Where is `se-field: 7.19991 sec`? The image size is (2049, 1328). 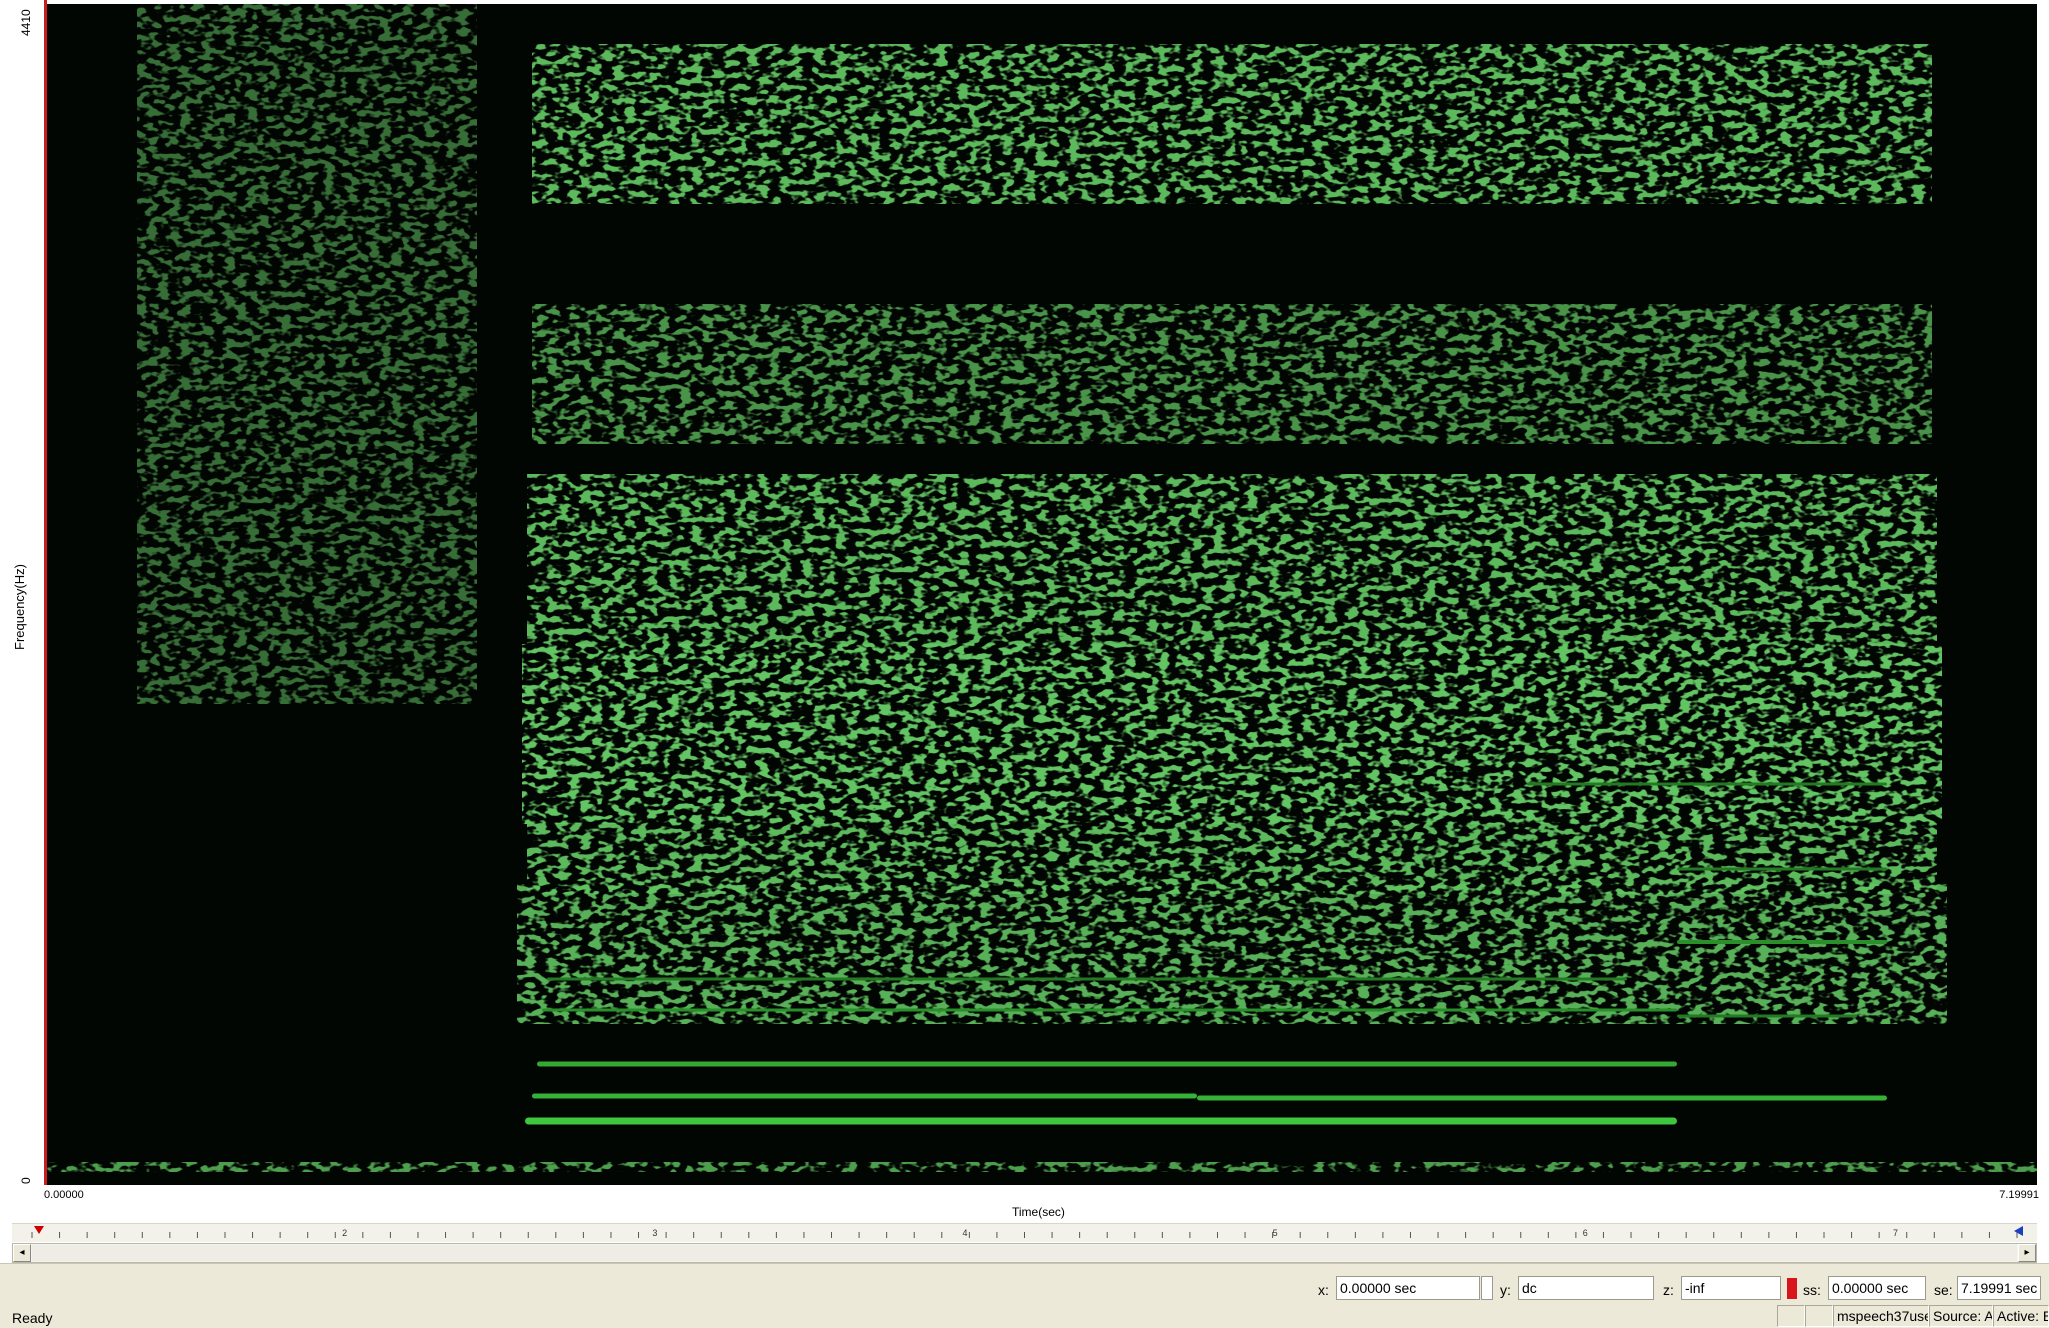 se-field: 7.19991 sec is located at coordinates (1999, 1288).